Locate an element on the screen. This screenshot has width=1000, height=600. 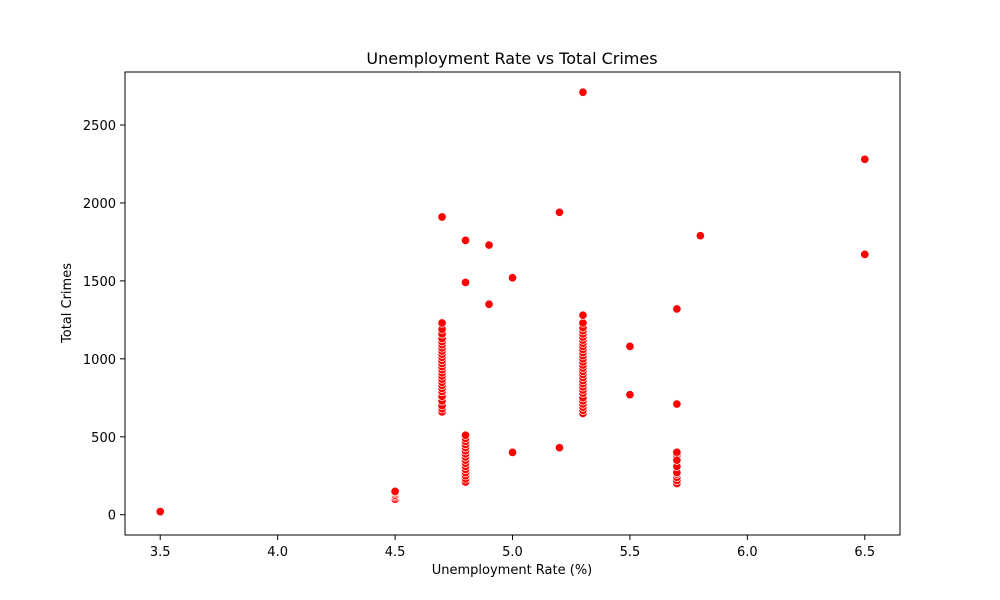
y-axis: 0 500 1000 1500 2000 2500 is located at coordinates (104, 321).